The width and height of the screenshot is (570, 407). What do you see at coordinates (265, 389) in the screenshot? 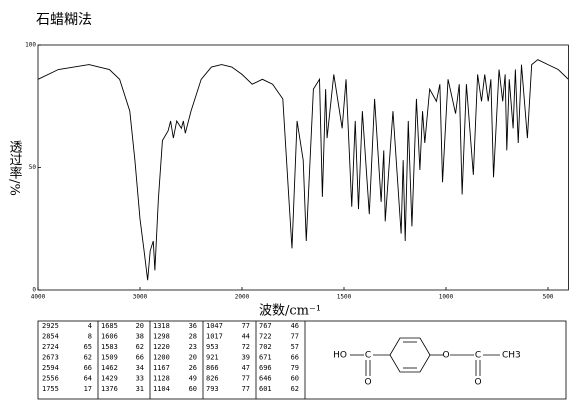
I see `peak-wavenumber: 601` at bounding box center [265, 389].